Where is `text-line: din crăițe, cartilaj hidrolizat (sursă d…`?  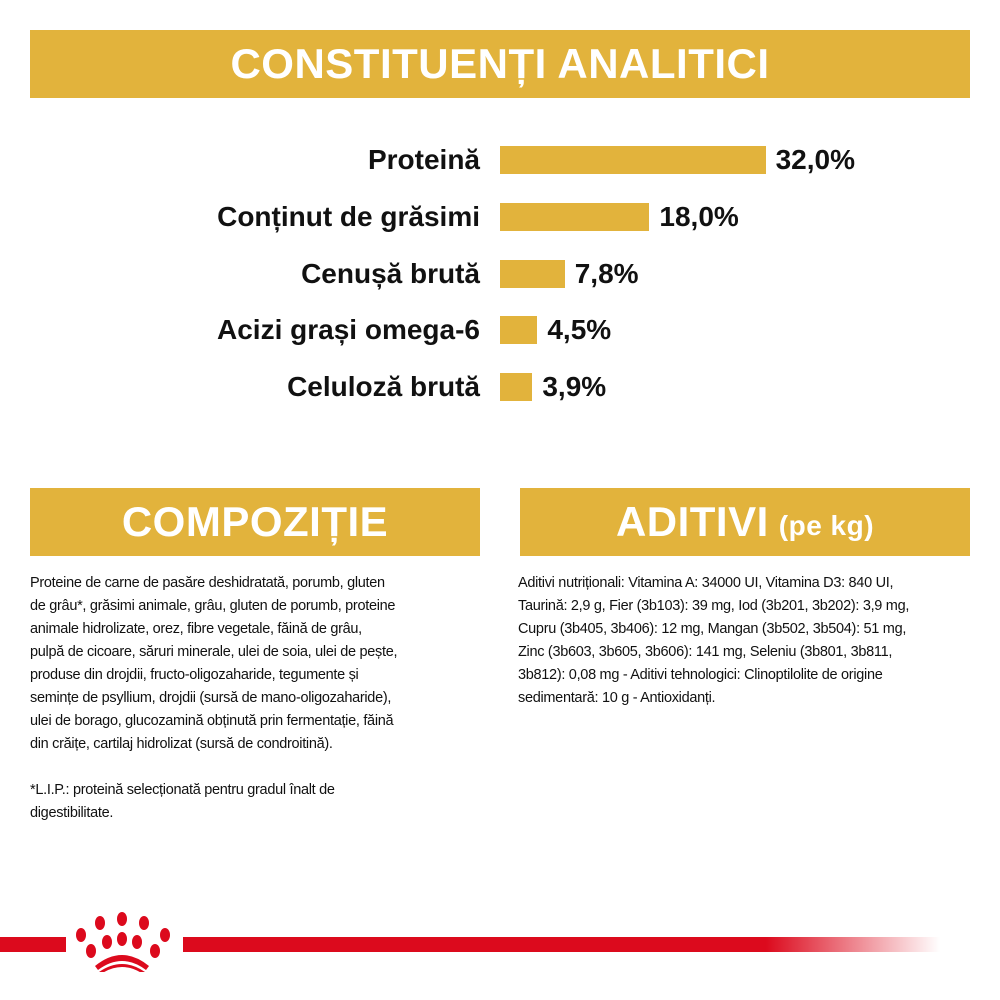
text-line: din crăițe, cartilaj hidrolizat (sursă d… is located at coordinates (181, 744).